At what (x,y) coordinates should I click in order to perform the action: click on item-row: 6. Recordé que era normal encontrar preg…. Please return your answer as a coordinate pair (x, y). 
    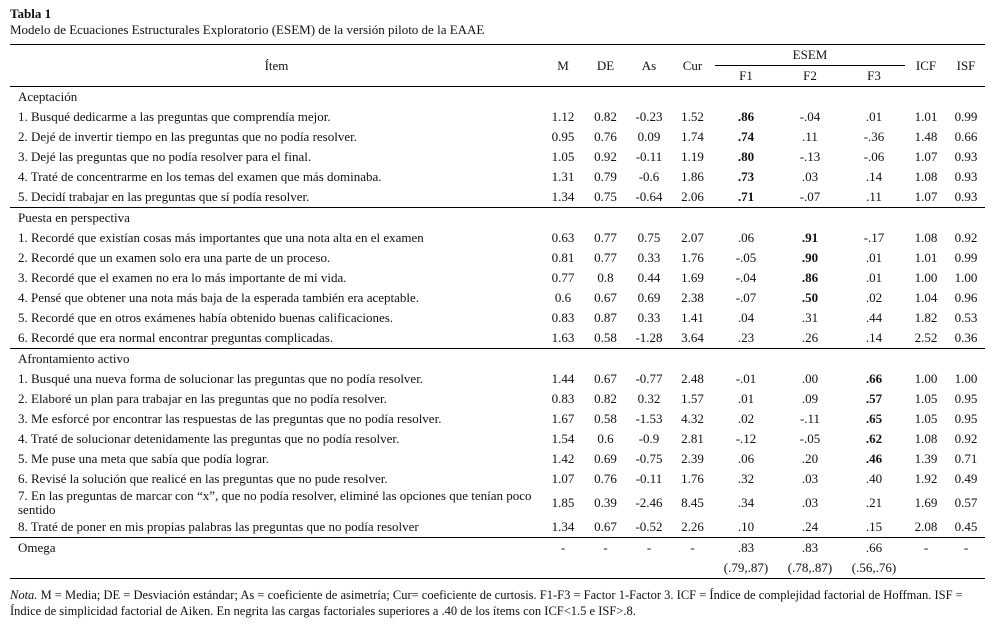
    Looking at the image, I should click on (497, 338).